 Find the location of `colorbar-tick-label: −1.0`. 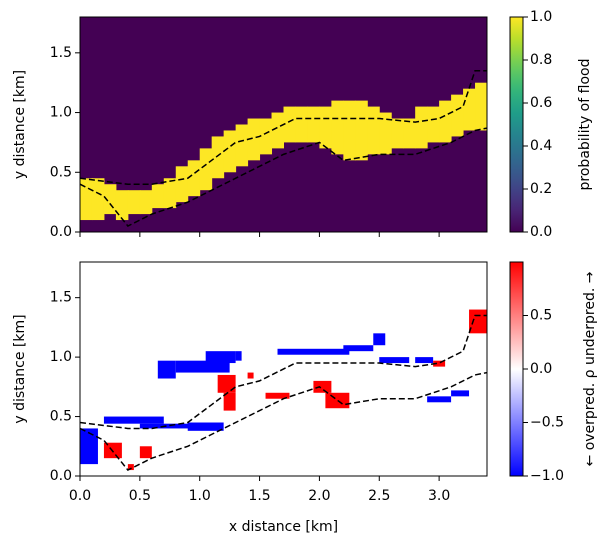

colorbar-tick-label: −1.0 is located at coordinates (547, 476).